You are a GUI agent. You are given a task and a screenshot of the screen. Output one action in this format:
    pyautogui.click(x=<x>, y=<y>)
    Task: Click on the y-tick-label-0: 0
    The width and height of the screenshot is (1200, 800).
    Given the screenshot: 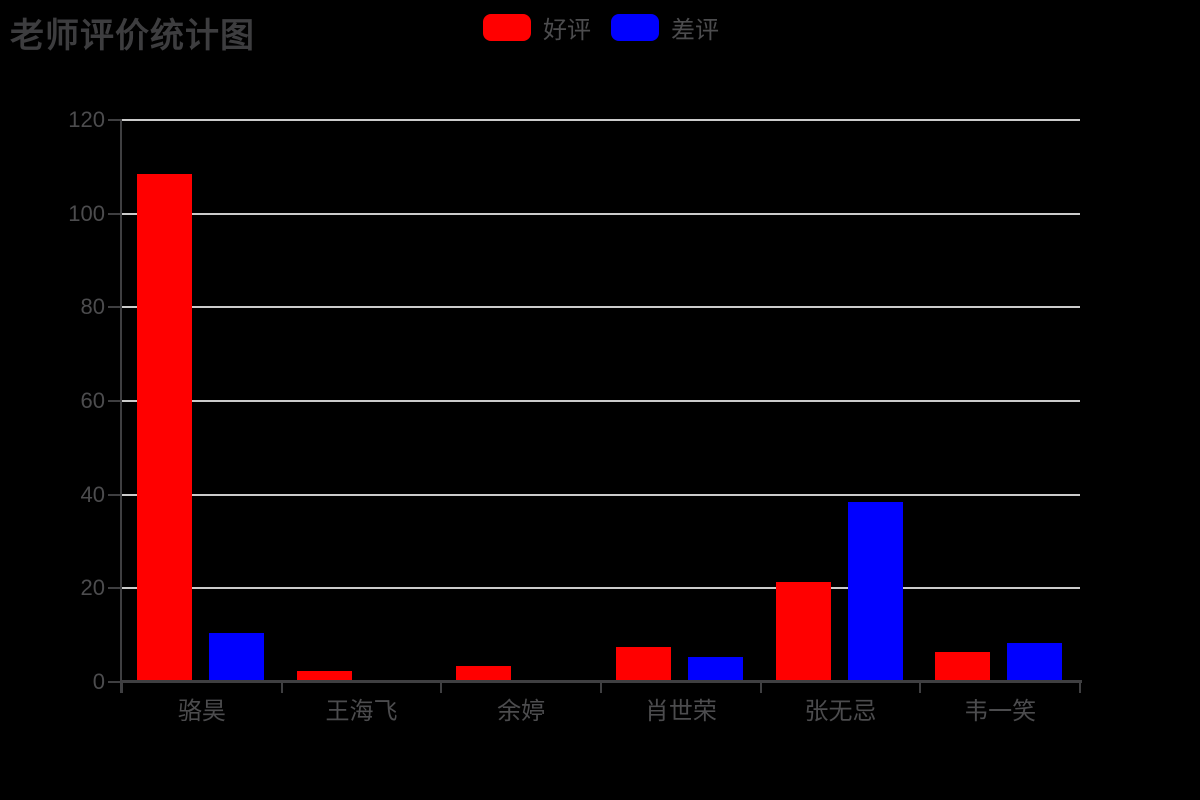 What is the action you would take?
    pyautogui.click(x=98, y=681)
    